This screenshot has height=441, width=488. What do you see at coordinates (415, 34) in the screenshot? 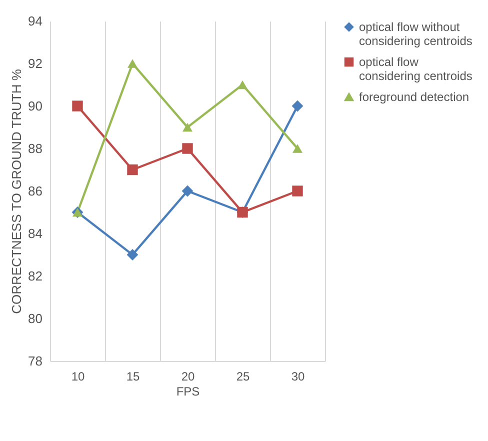
I see `legend-label: optical flow without considering centroids` at bounding box center [415, 34].